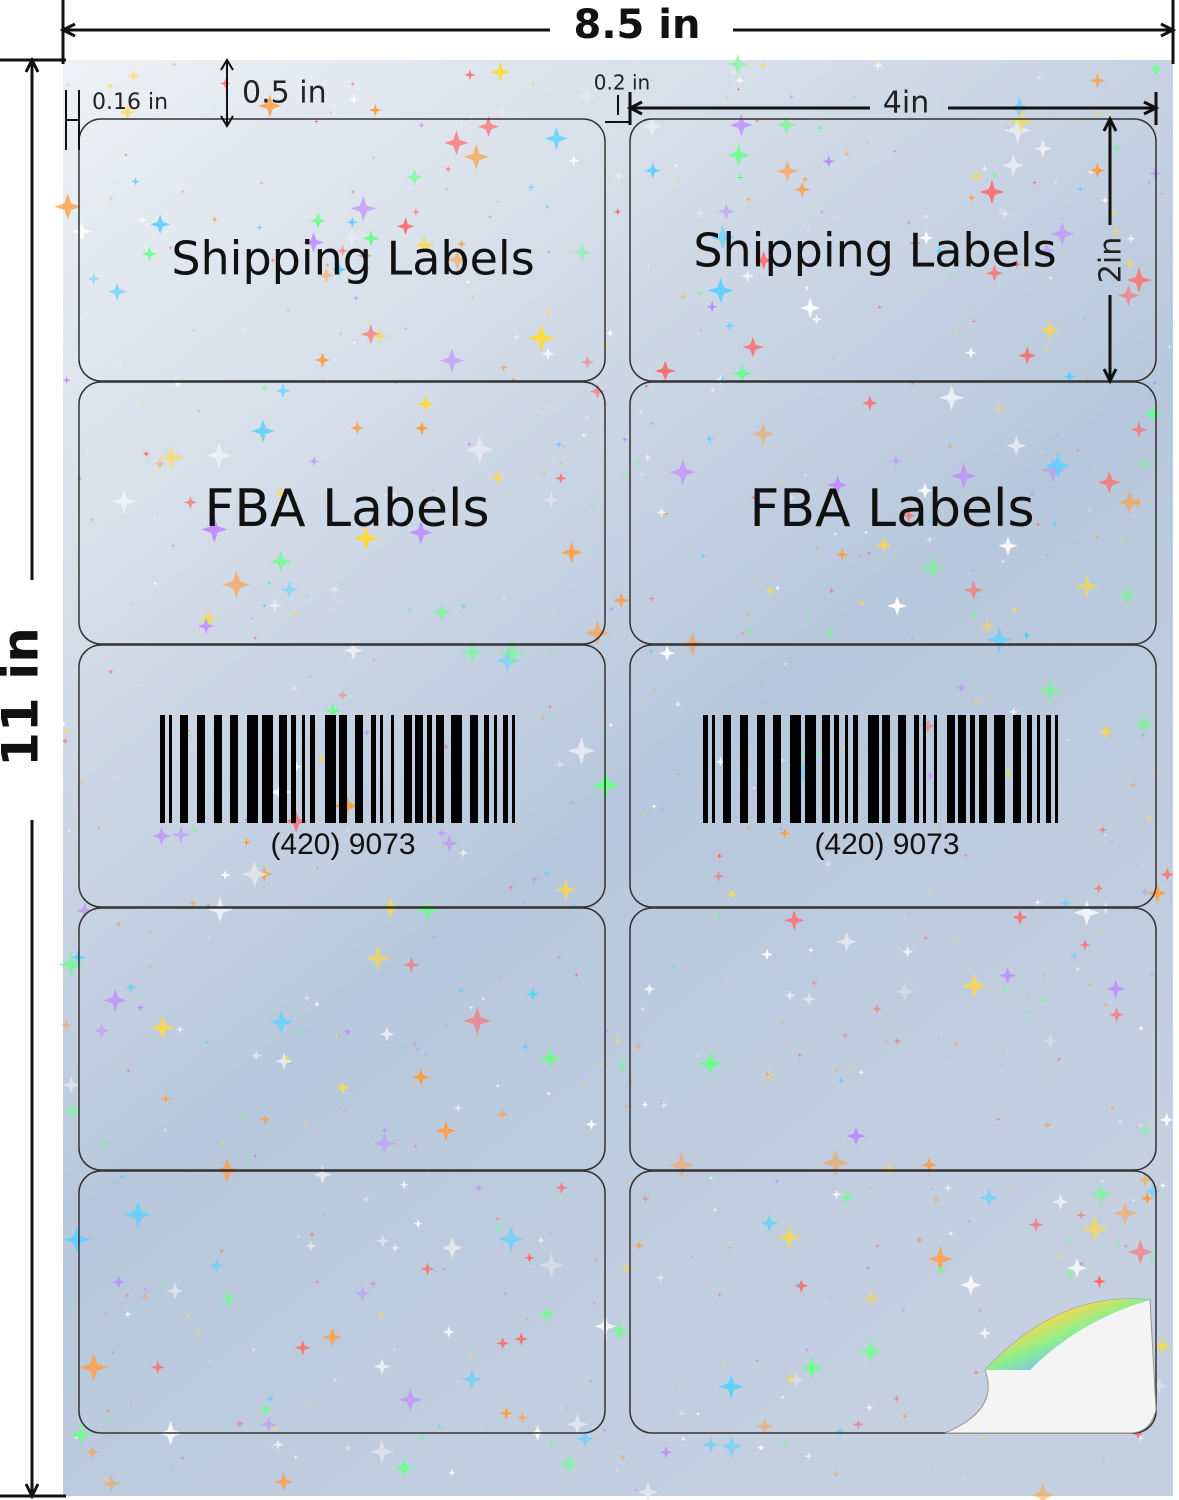  I want to click on barcodes, so click(609, 769).